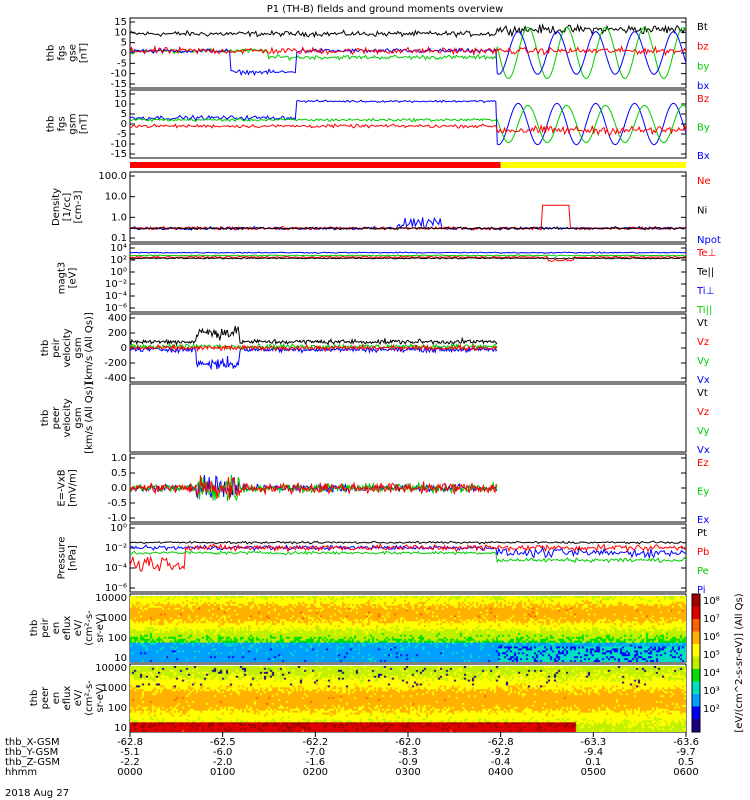  What do you see at coordinates (223, 752) in the screenshot?
I see `xaxis-tick-value: -6.0` at bounding box center [223, 752].